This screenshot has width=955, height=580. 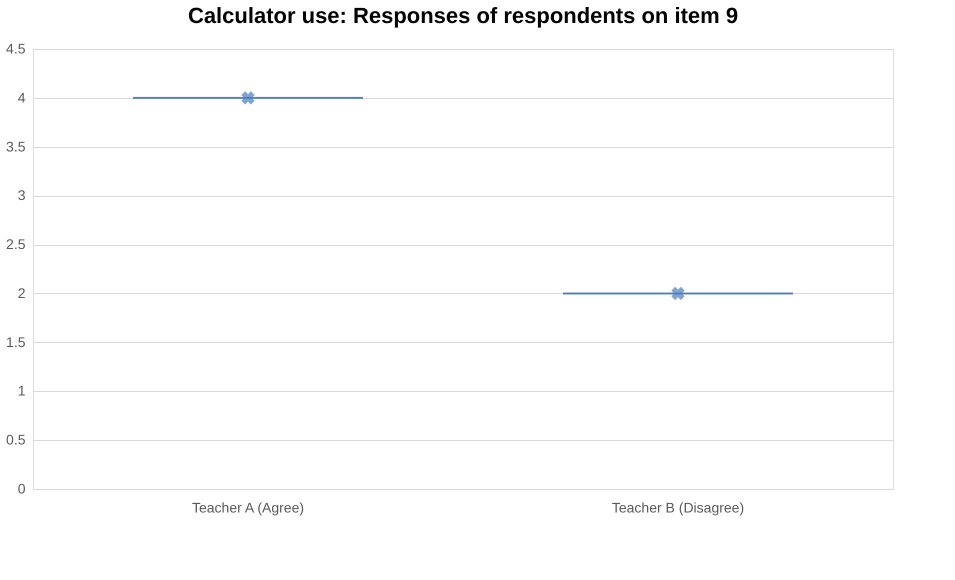 I want to click on x-tick-label: Teacher A (Agree), so click(x=248, y=508).